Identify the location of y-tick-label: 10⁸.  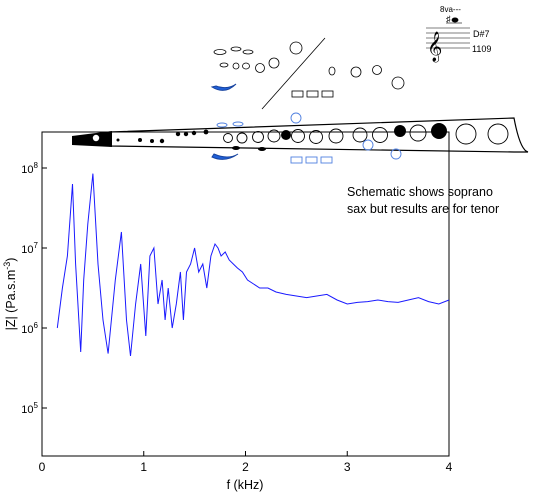
(29, 168).